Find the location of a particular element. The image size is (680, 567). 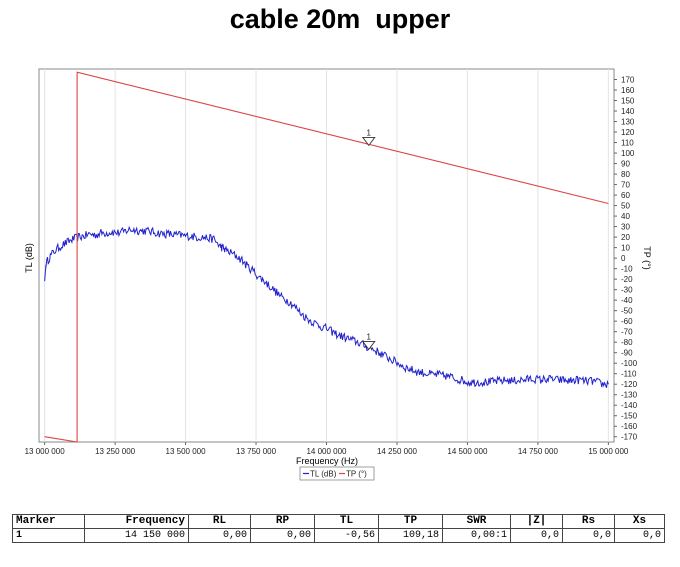

cell-tl: -0,56 is located at coordinates (346, 535).